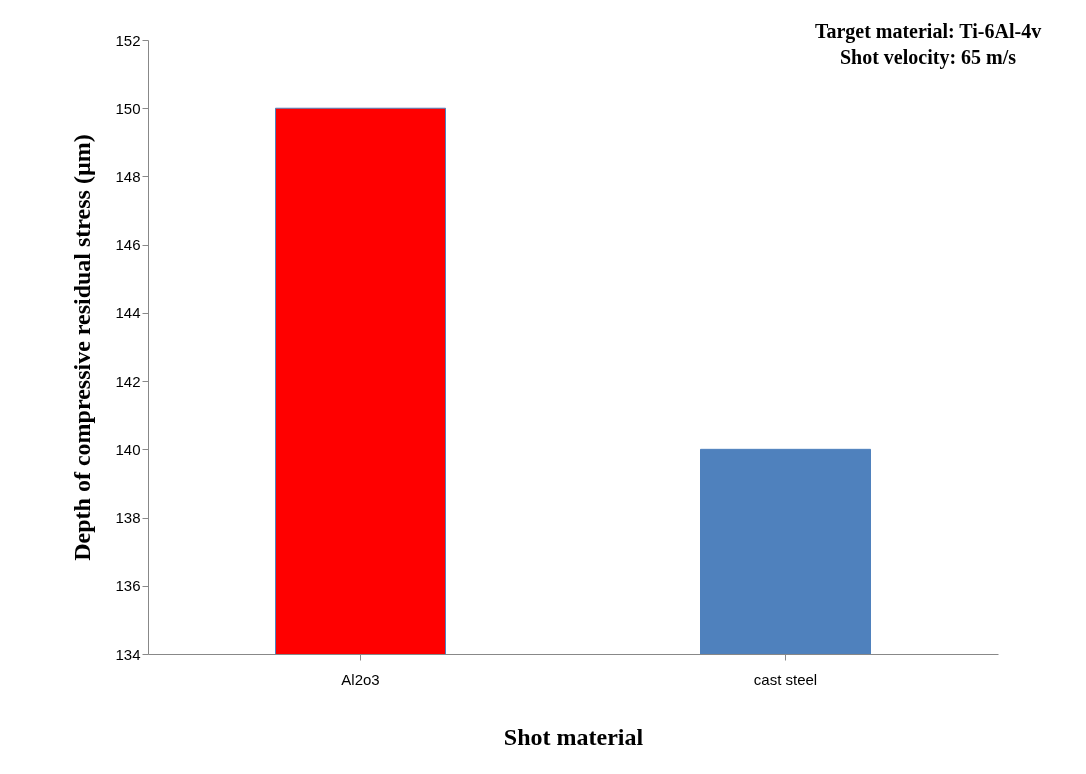 The image size is (1086, 774). I want to click on annotation: Target material: Ti-6Al-4v, so click(928, 31).